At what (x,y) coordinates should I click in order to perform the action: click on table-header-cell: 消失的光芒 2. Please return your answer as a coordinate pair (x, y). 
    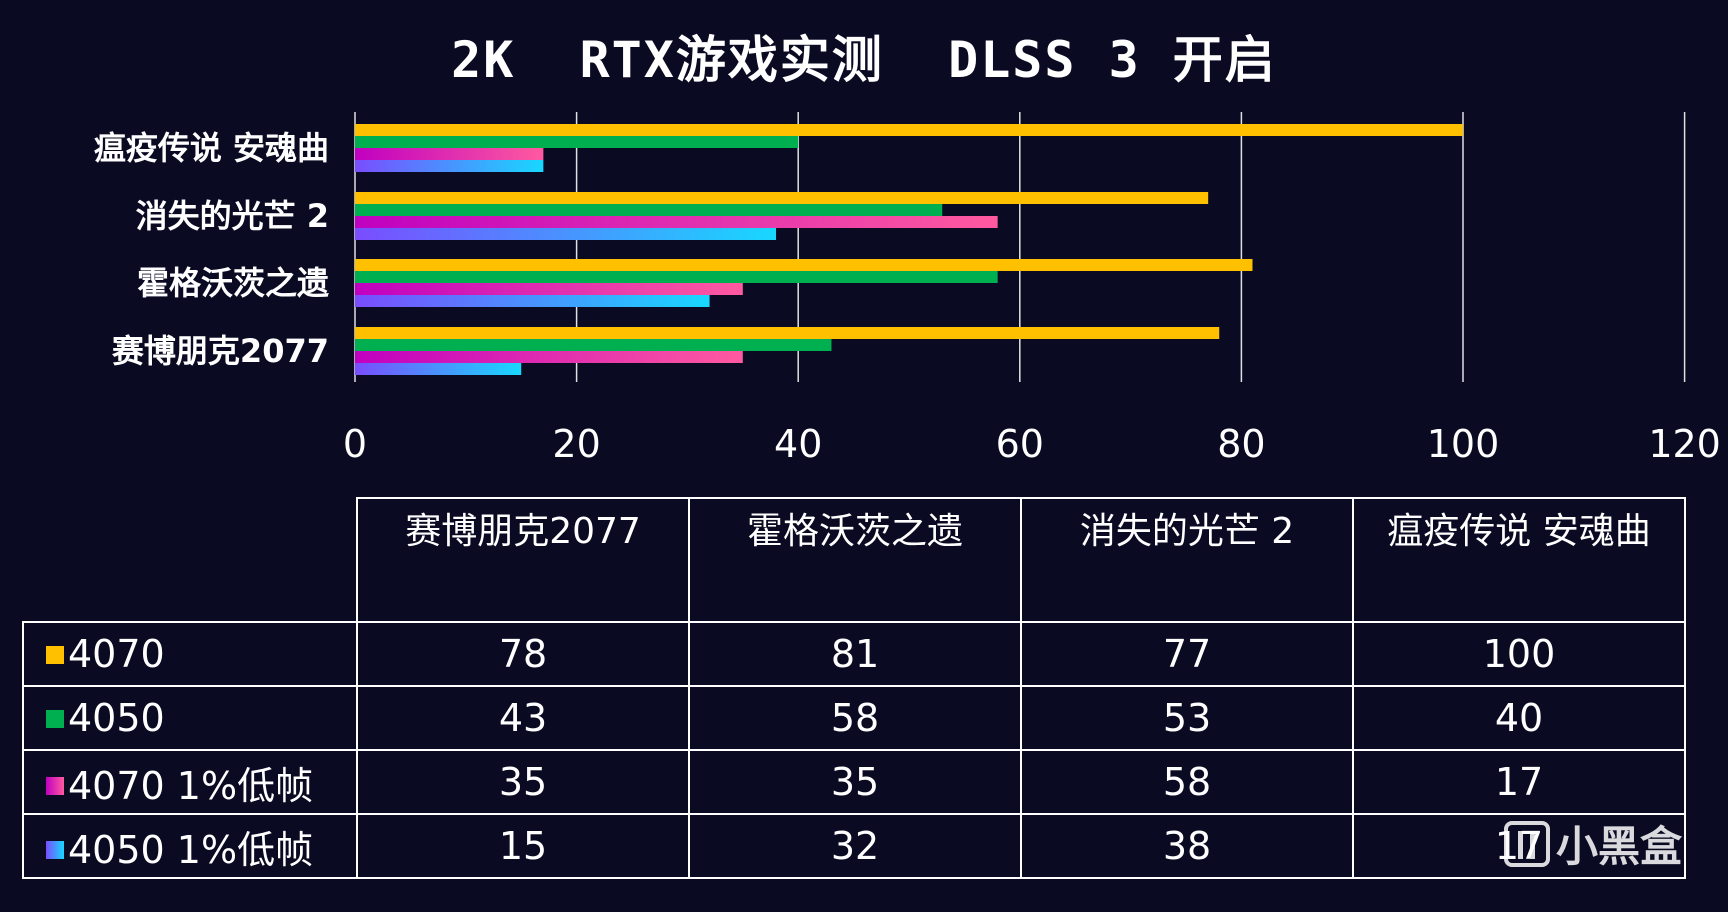
    Looking at the image, I should click on (1187, 560).